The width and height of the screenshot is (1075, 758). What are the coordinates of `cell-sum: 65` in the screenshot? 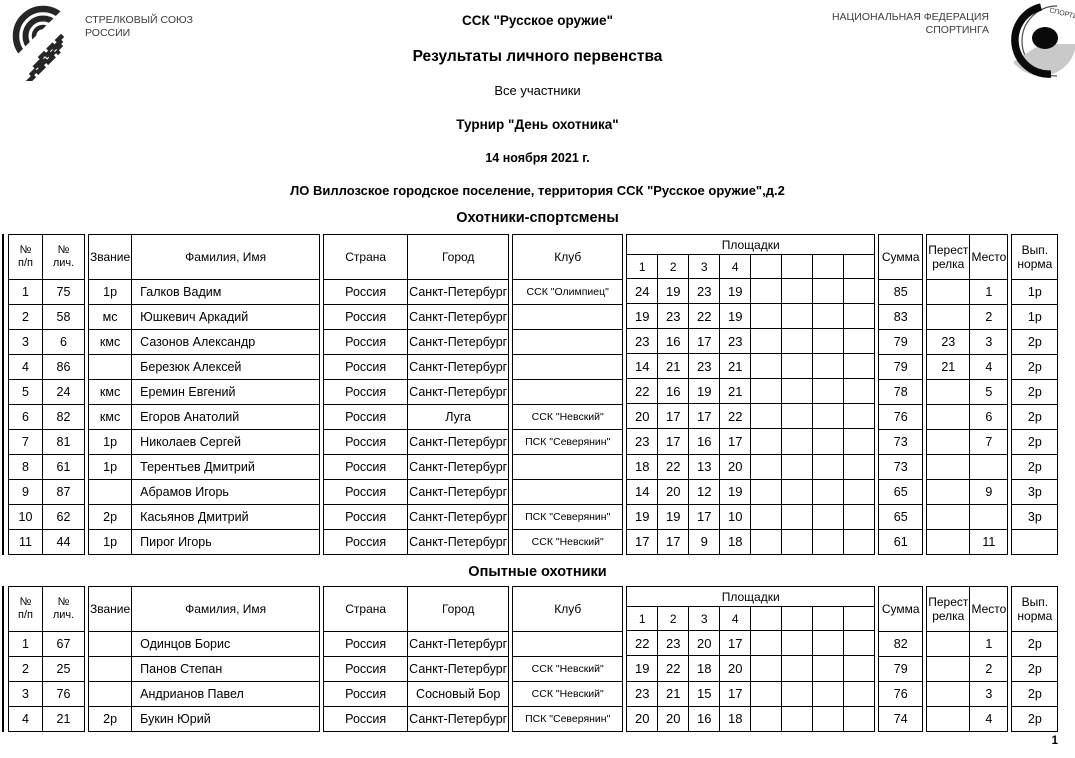 It's located at (901, 517).